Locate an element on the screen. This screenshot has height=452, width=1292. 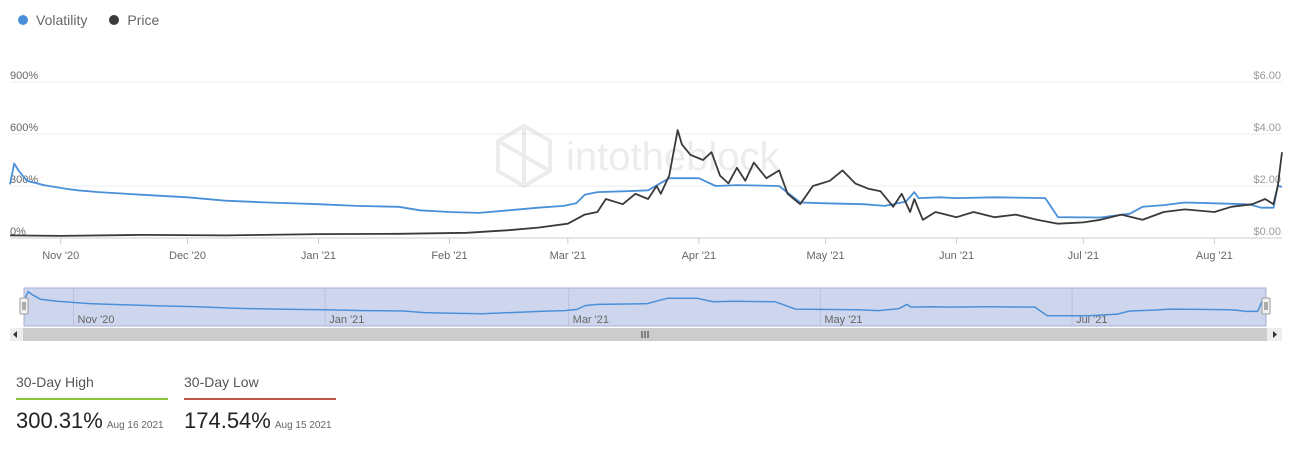
navigator-series is located at coordinates (645, 303).